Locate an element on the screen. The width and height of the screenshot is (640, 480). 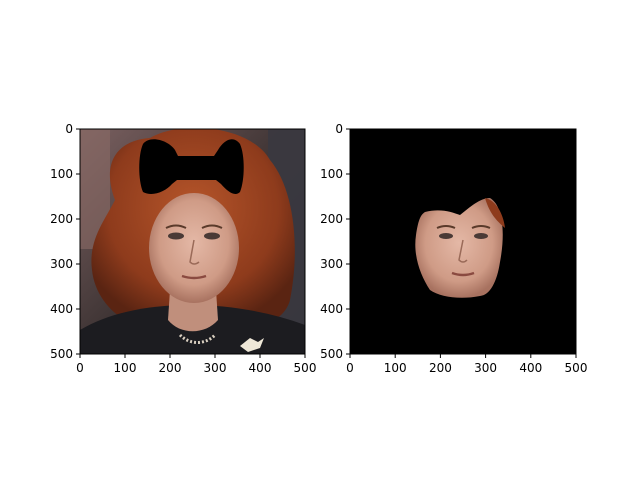
right-x-tick-label: 300 is located at coordinates (485, 368).